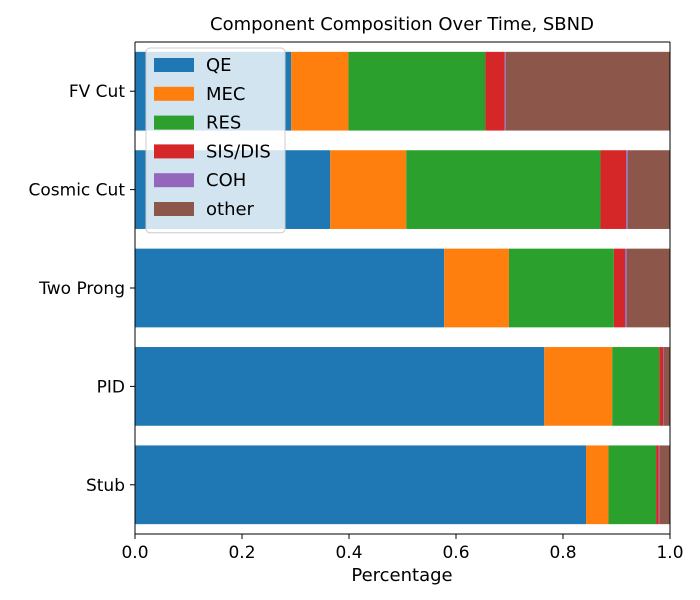 The width and height of the screenshot is (700, 600). What do you see at coordinates (134, 553) in the screenshot?
I see `x-tick-label: 0.0` at bounding box center [134, 553].